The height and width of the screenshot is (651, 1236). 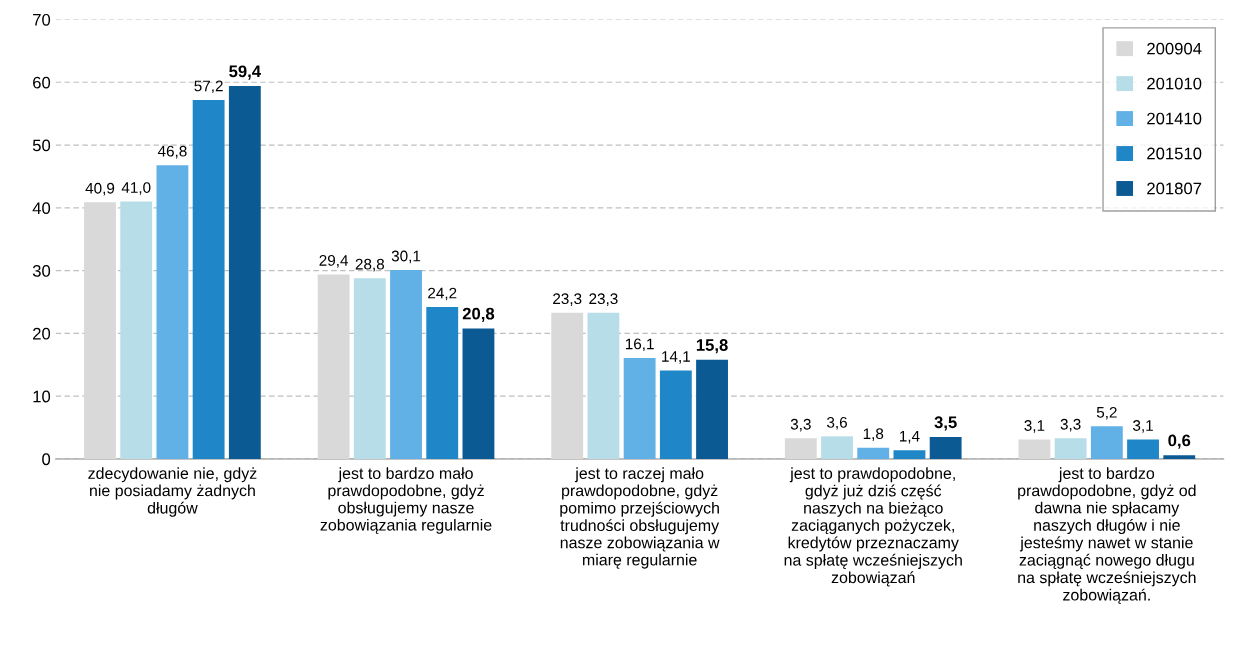 I want to click on data-label: 15,8, so click(x=712, y=346).